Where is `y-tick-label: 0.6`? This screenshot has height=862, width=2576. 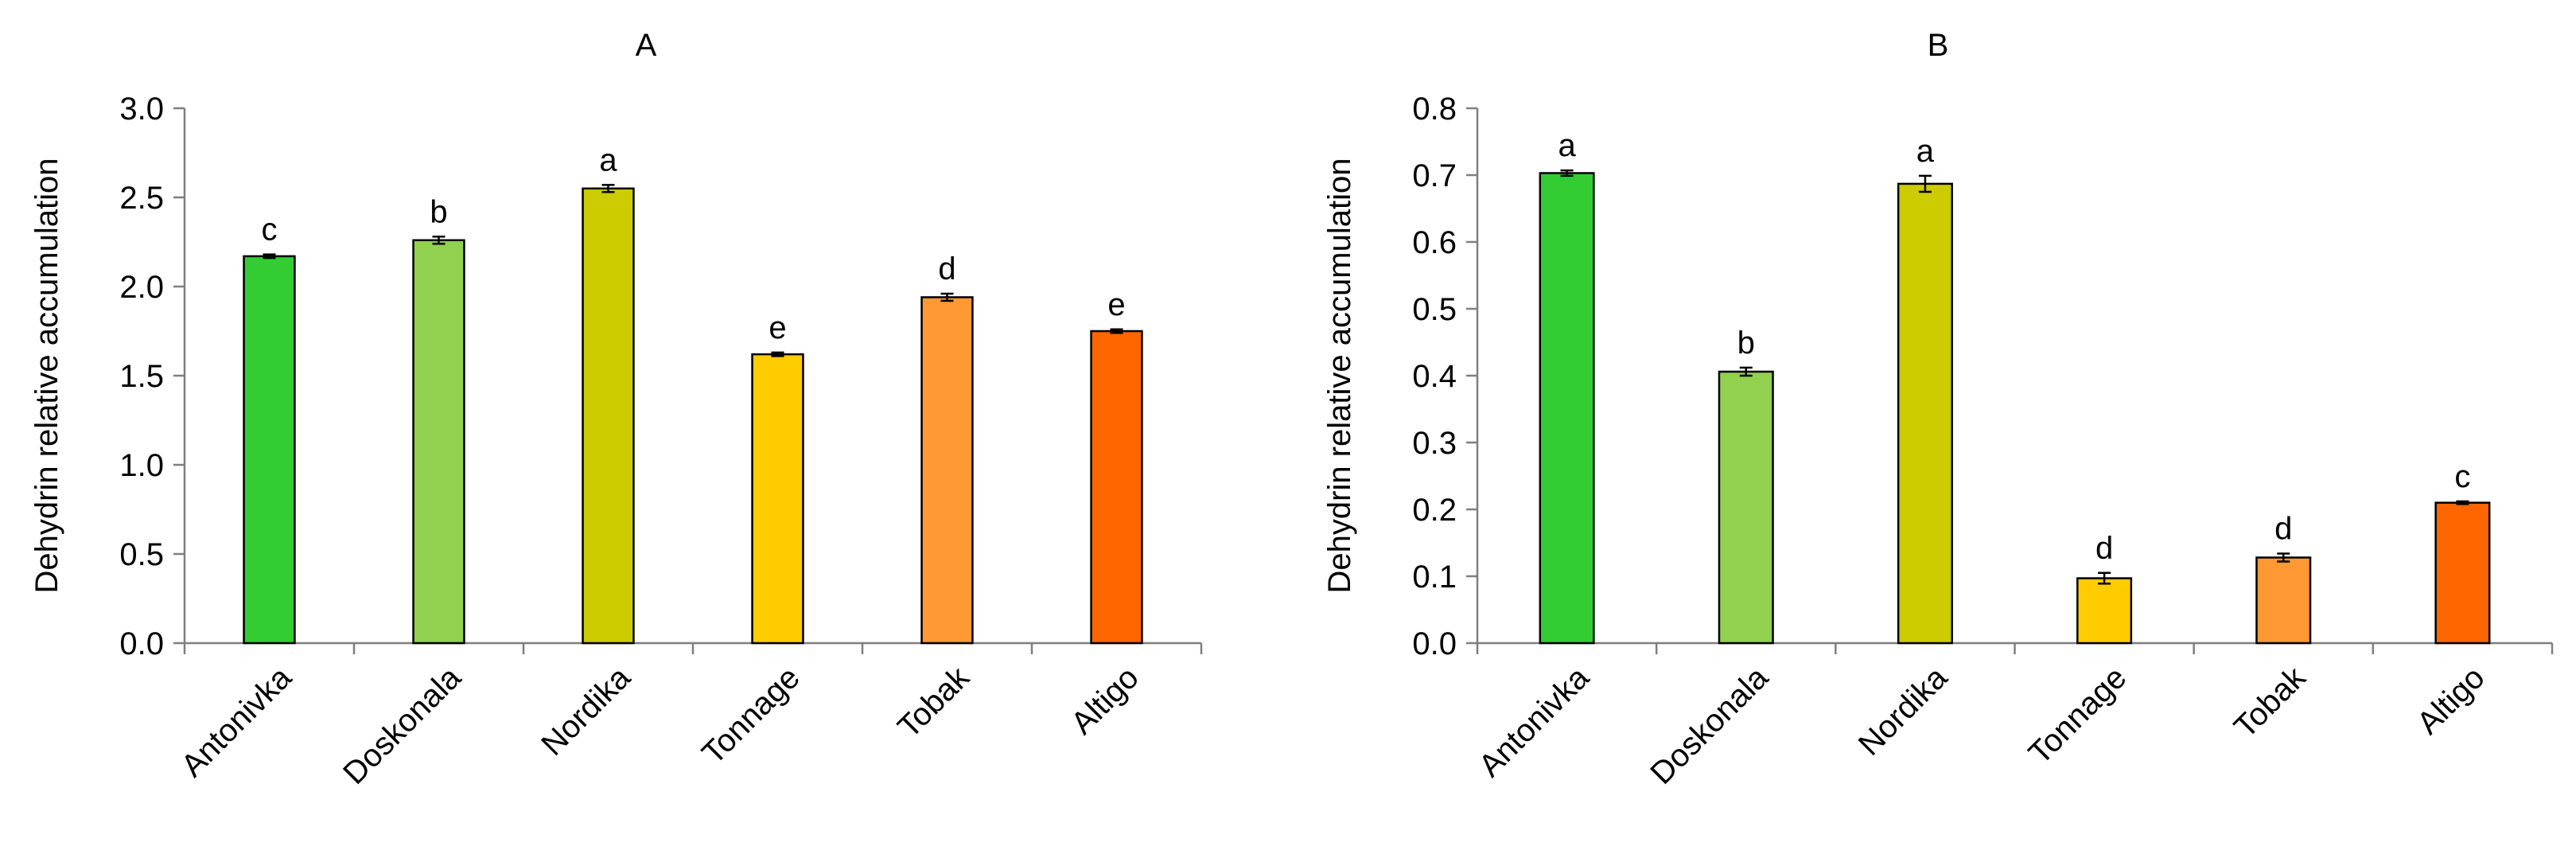
y-tick-label: 0.6 is located at coordinates (1435, 242).